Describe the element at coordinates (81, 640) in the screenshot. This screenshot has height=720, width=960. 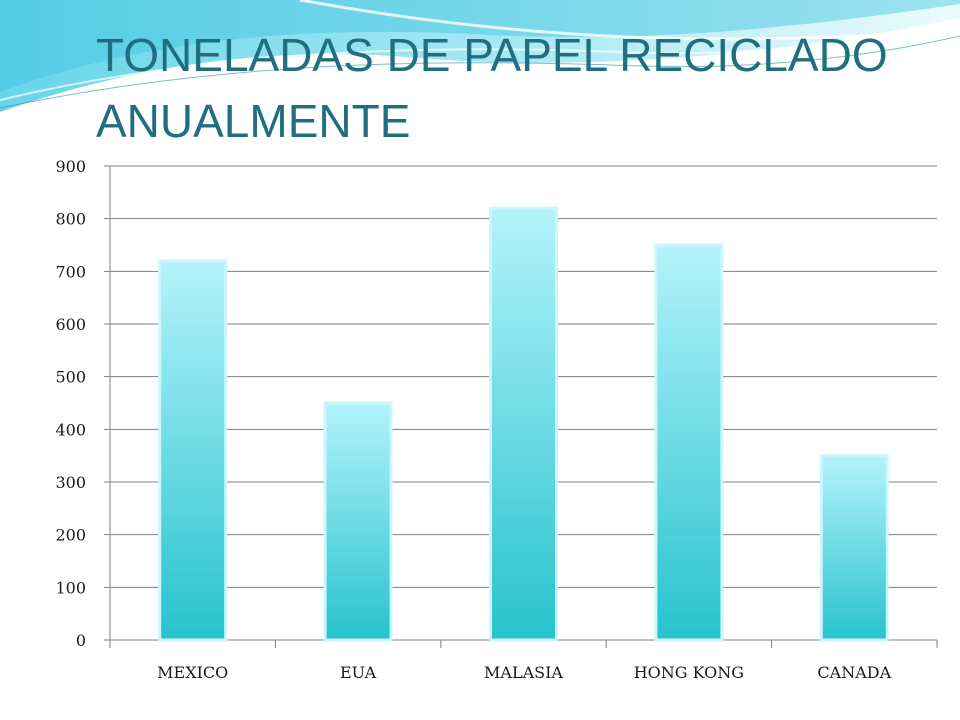
I see `y-tick-label: 0` at that location.